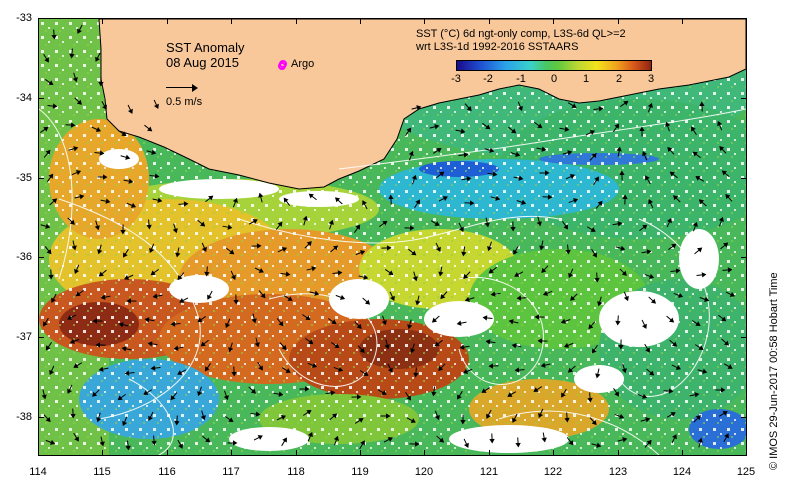 The width and height of the screenshot is (790, 492). I want to click on colorbar, so click(554, 65).